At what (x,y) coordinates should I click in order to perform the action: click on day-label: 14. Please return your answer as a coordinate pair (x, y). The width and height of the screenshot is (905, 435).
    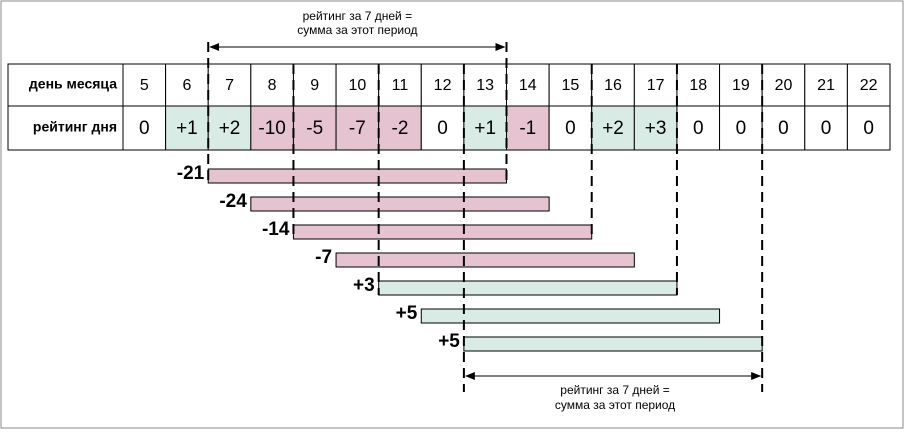
    Looking at the image, I should click on (528, 85).